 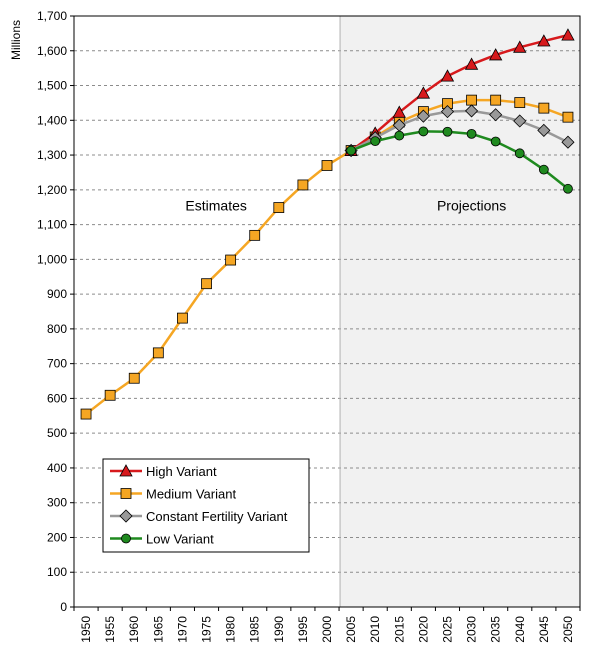 I want to click on y-tick-label: 800, so click(x=57, y=329).